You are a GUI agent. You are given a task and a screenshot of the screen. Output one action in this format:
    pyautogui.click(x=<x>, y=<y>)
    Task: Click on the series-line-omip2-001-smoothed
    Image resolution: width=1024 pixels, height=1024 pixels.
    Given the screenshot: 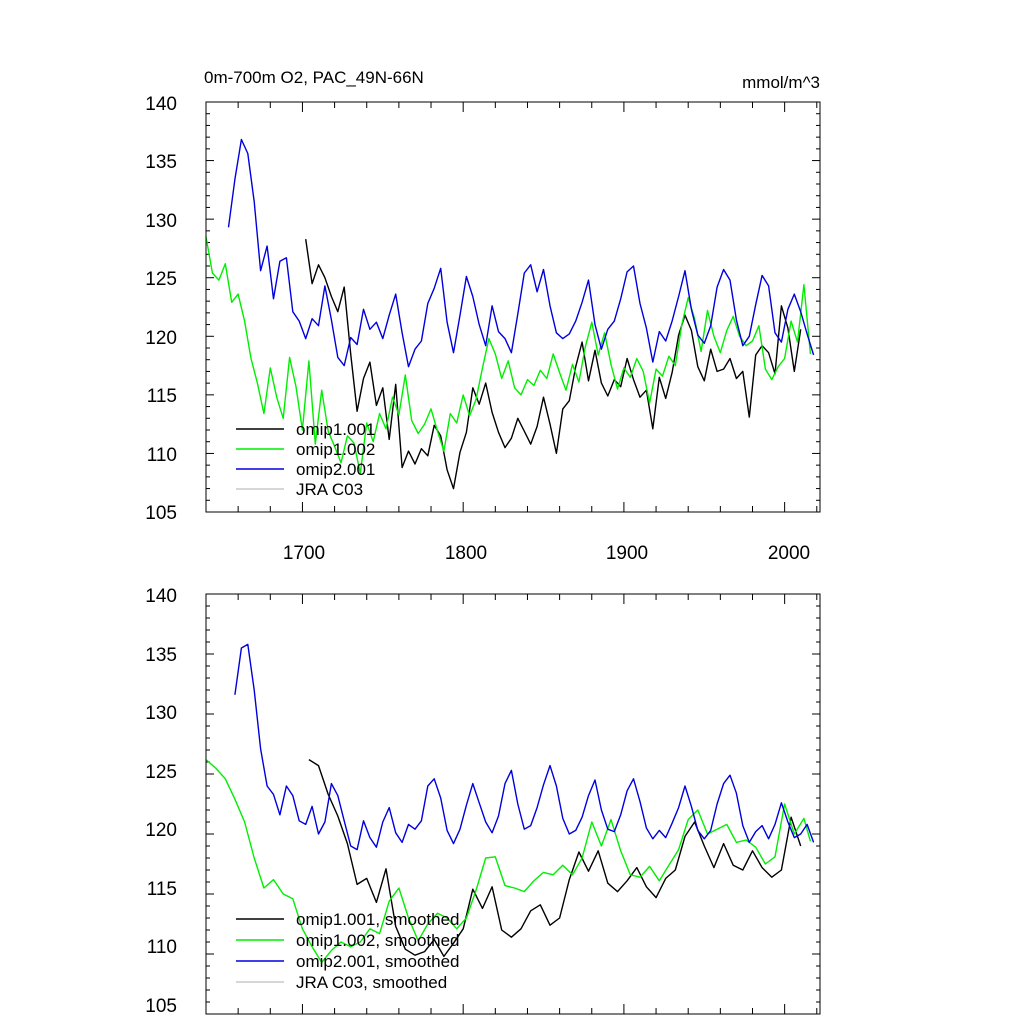 What is the action you would take?
    pyautogui.click(x=524, y=747)
    